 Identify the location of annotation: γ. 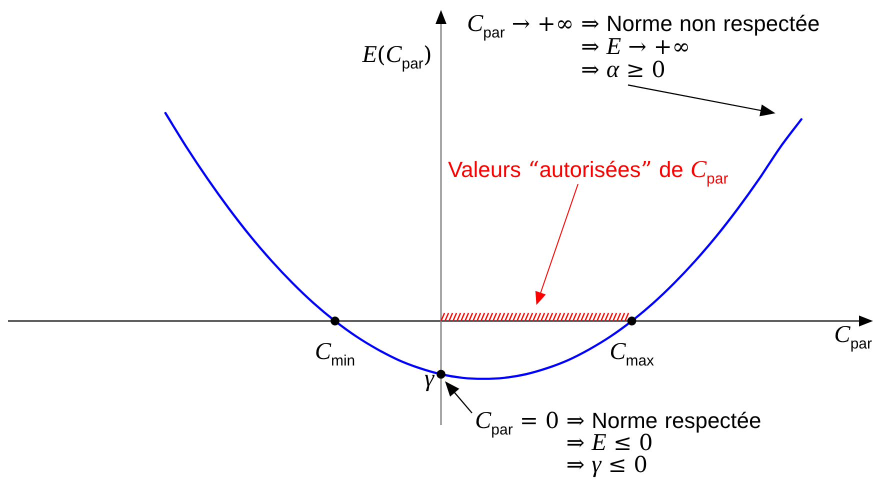
(430, 378).